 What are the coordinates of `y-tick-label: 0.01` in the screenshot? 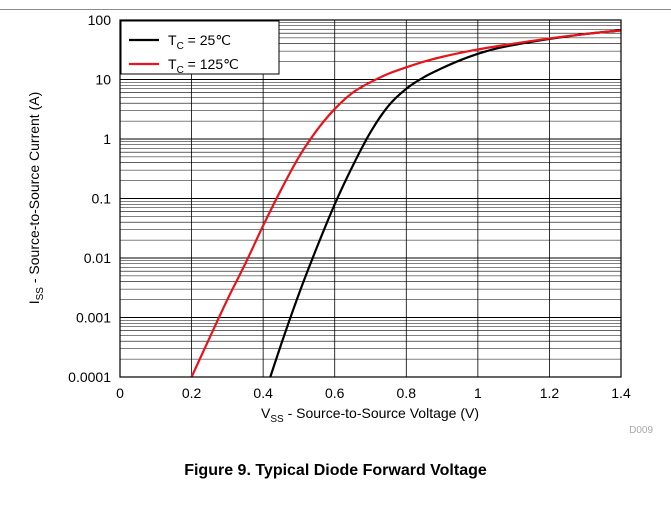 It's located at (97, 258).